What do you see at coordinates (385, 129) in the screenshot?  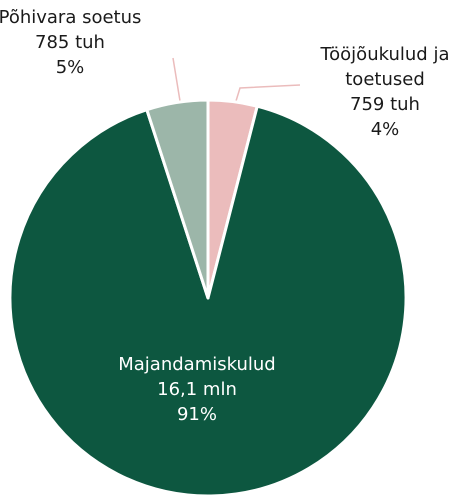 I see `slice-percent: 4%` at bounding box center [385, 129].